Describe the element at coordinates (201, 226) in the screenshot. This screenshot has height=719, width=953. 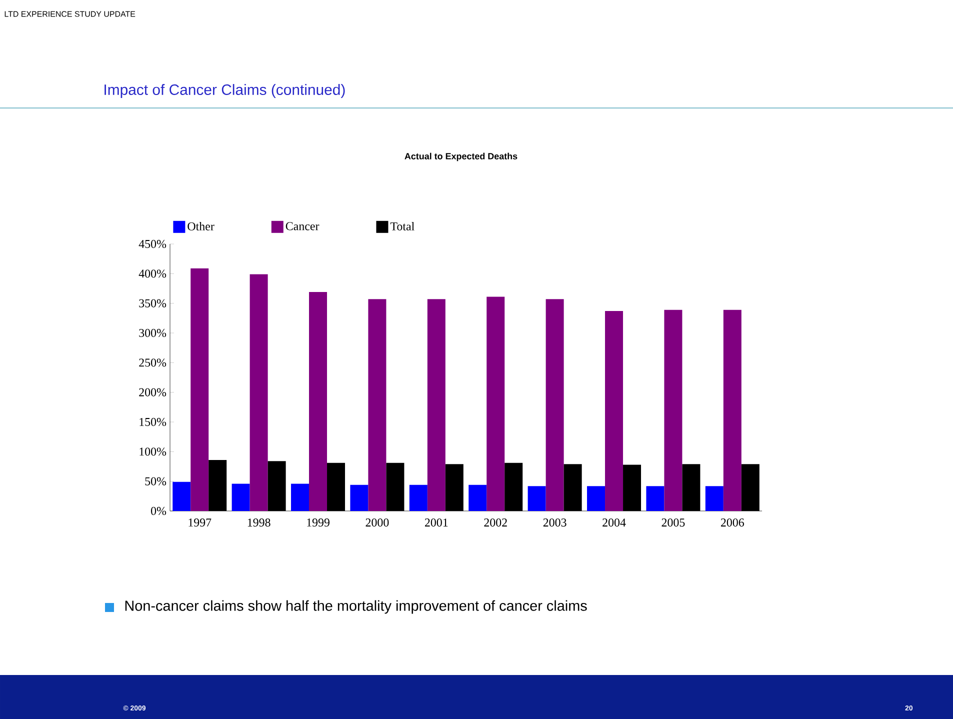
I see `legend-label: Other` at that location.